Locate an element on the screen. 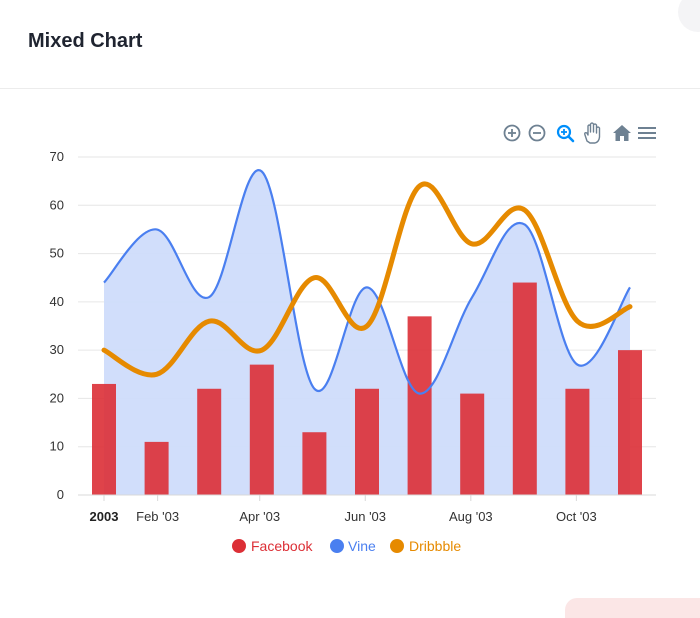  y-tick-label: 0 is located at coordinates (60, 494).